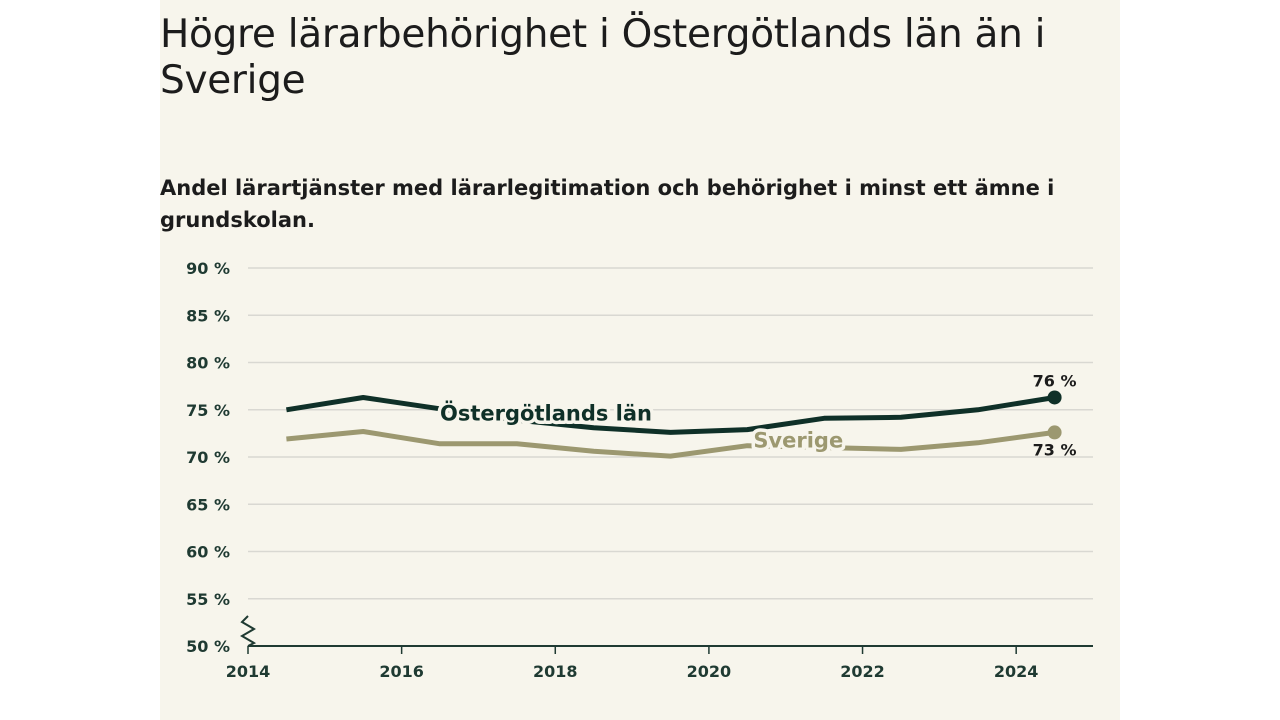 This screenshot has height=720, width=1280. What do you see at coordinates (862, 671) in the screenshot?
I see `x-tick-label: 2022` at bounding box center [862, 671].